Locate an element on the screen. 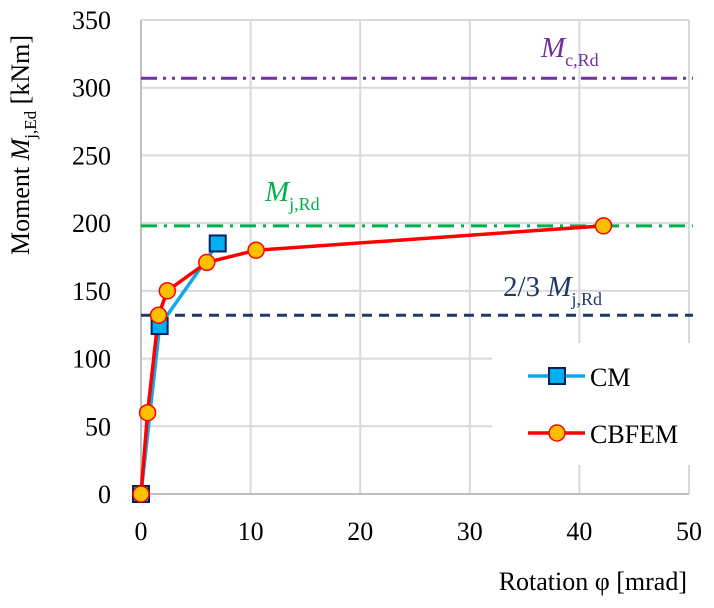 The height and width of the screenshot is (608, 714). x-tick-label: 0 is located at coordinates (141, 531).